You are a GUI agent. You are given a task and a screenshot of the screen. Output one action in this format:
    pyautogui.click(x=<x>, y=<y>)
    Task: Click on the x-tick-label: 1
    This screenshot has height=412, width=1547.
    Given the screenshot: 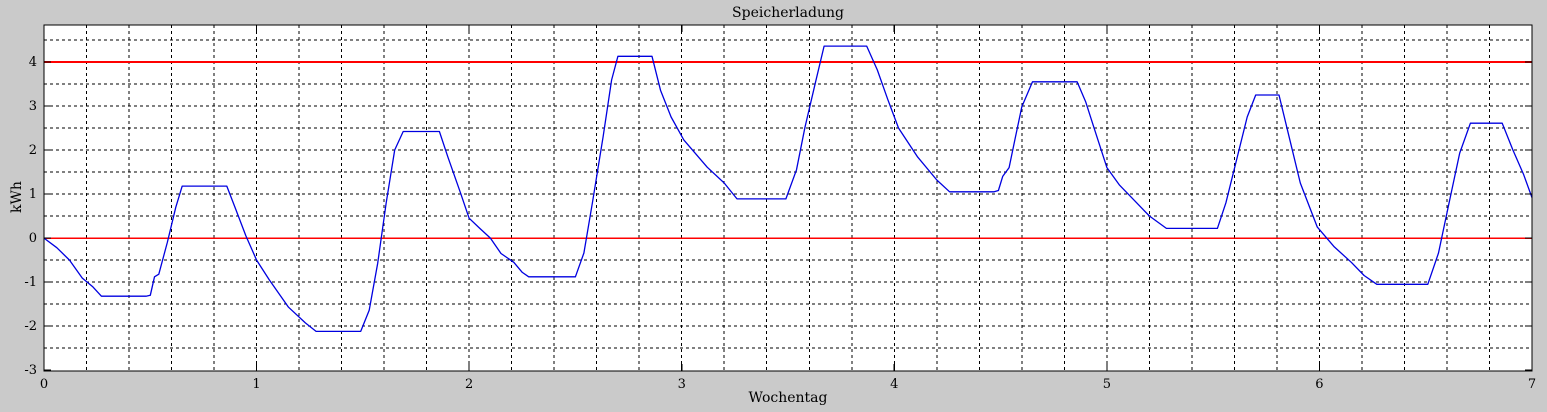 What is the action you would take?
    pyautogui.click(x=256, y=384)
    